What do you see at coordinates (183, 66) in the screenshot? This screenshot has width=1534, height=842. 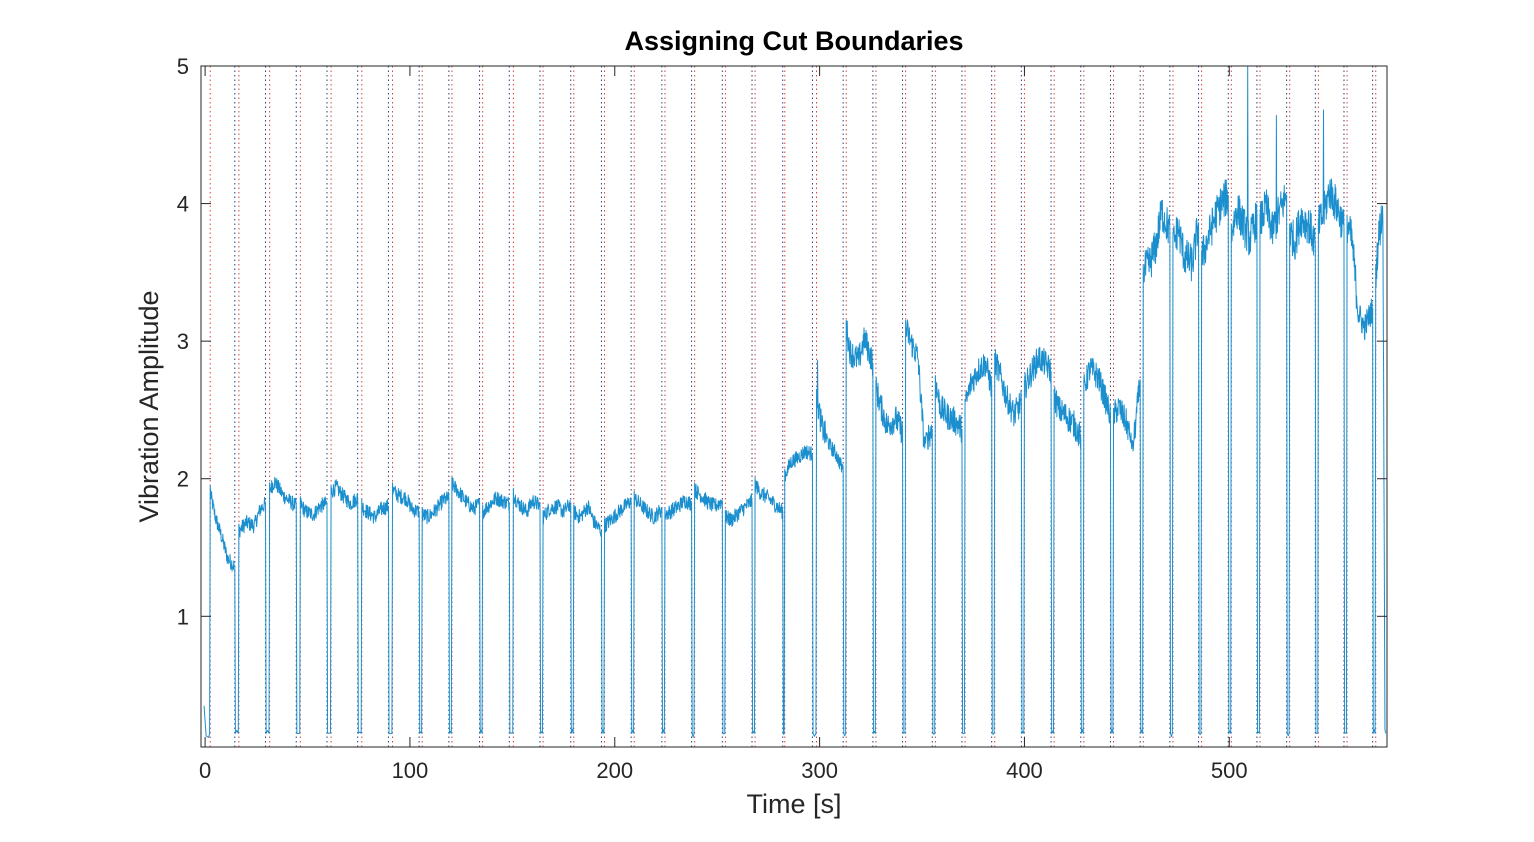 I see `y-tick-label: 5` at bounding box center [183, 66].